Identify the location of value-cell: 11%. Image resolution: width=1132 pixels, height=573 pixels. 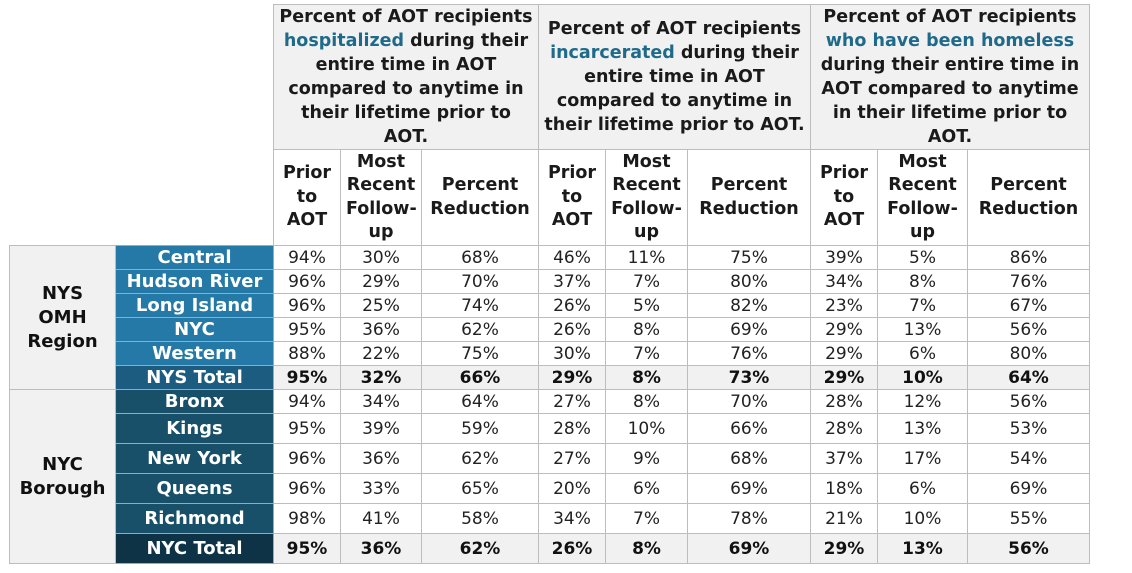
(646, 257).